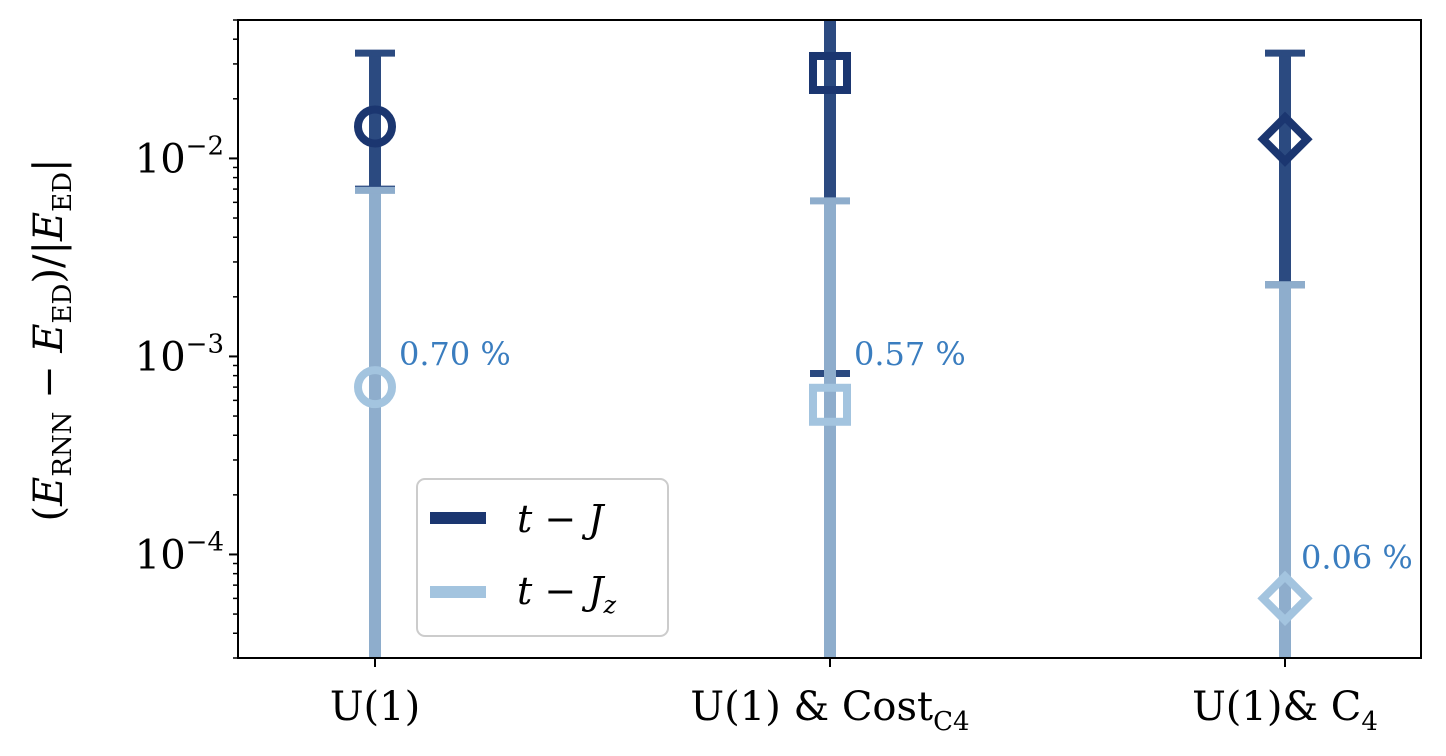 The width and height of the screenshot is (1446, 756). What do you see at coordinates (52, 340) in the screenshot?
I see `y-axis-label: (ERNN − EED)/|EED|` at bounding box center [52, 340].